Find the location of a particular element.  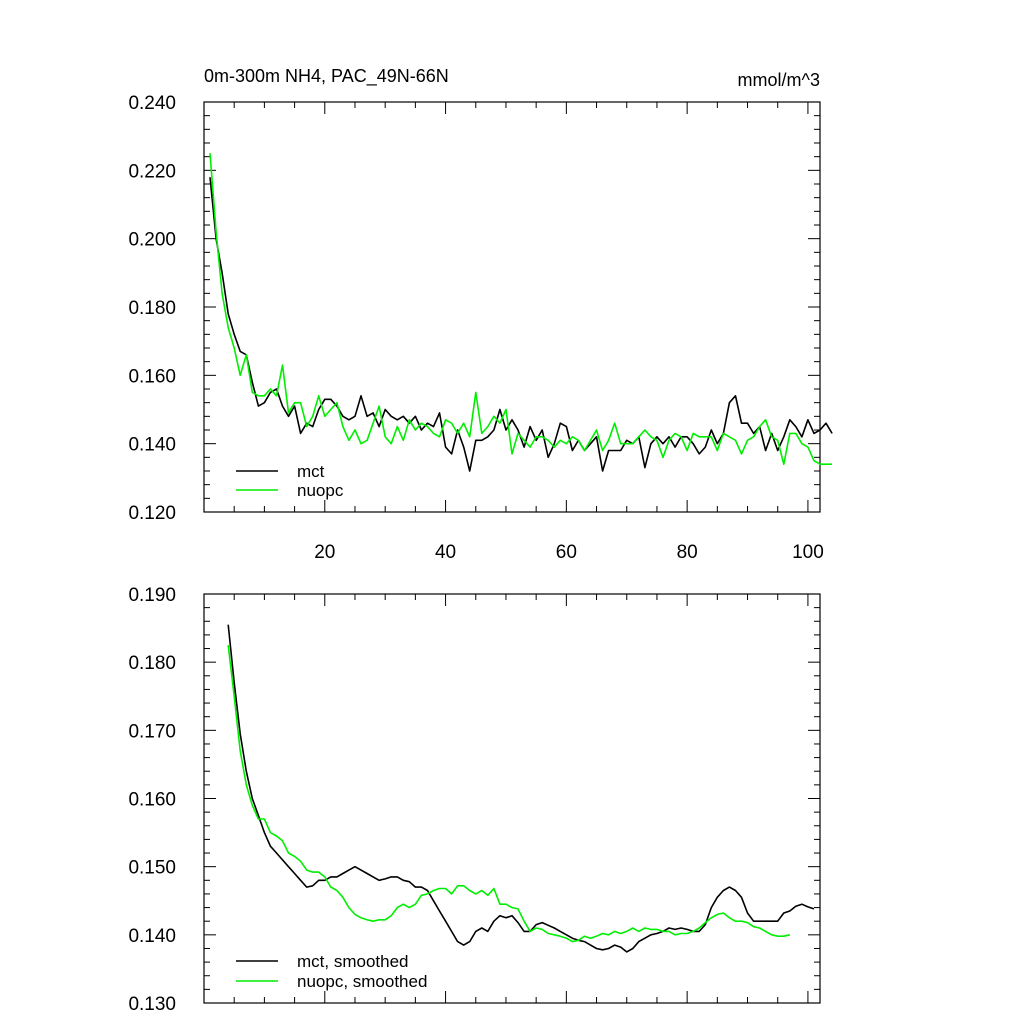

x-tick-label: 80 is located at coordinates (687, 552).